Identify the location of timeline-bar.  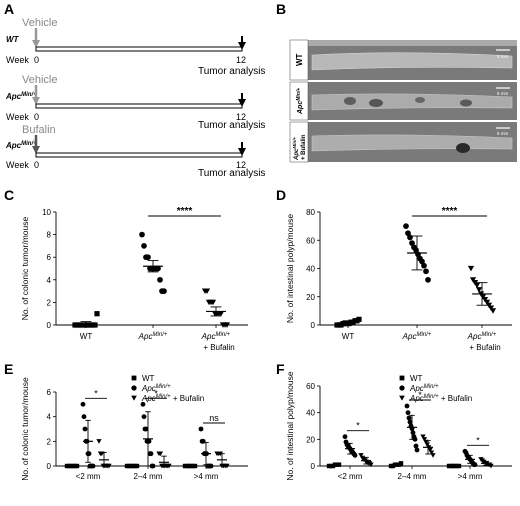
(139, 155).